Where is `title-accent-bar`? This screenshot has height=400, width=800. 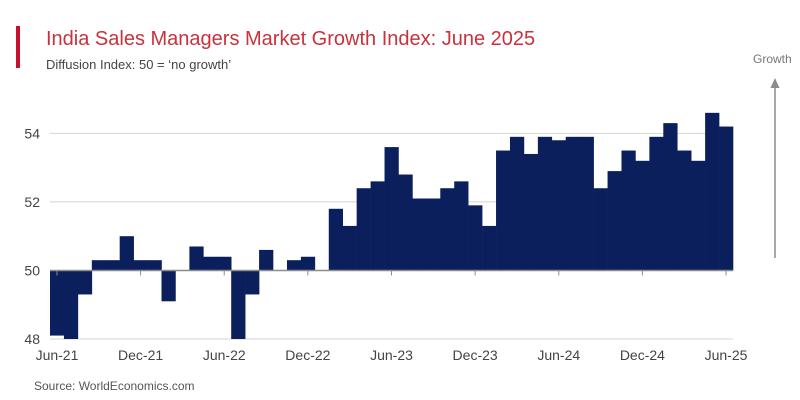
title-accent-bar is located at coordinates (18, 47).